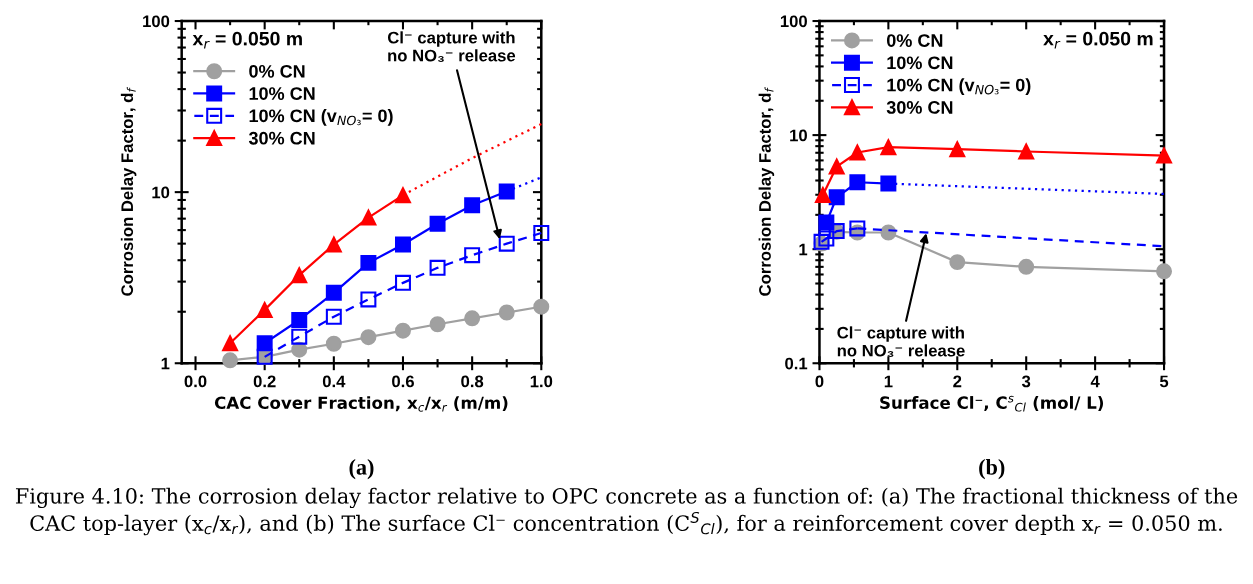  Describe the element at coordinates (472, 381) in the screenshot. I see `x-tick-label: 0.8` at that location.